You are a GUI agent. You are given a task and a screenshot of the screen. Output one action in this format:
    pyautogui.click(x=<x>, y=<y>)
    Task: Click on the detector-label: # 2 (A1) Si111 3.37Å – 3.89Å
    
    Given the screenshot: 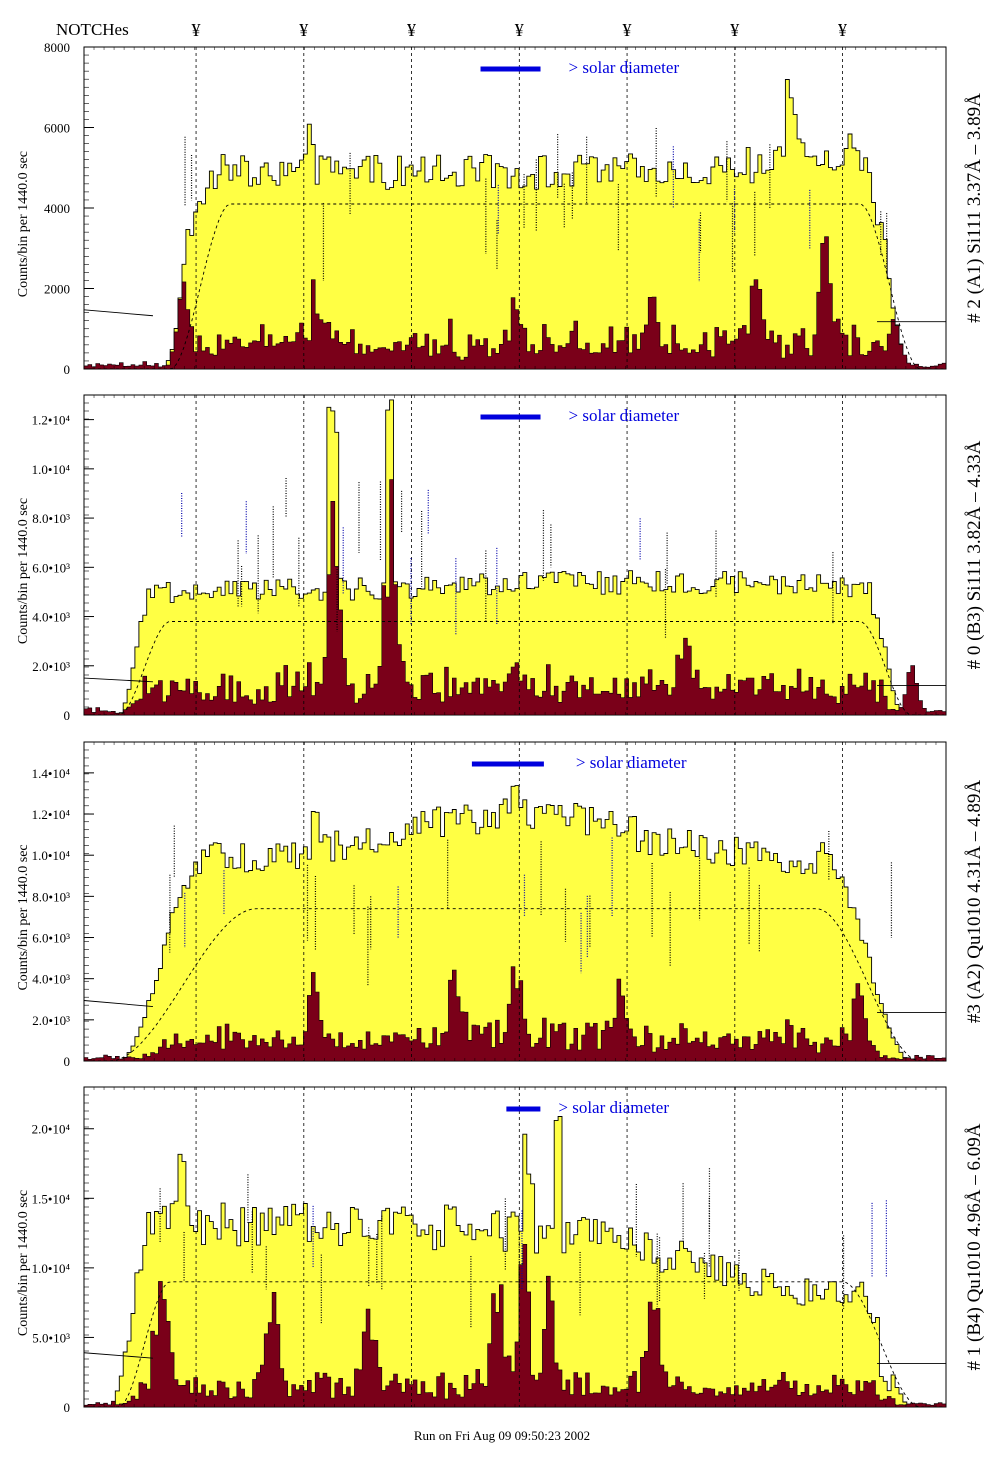 What is the action you would take?
    pyautogui.click(x=974, y=208)
    